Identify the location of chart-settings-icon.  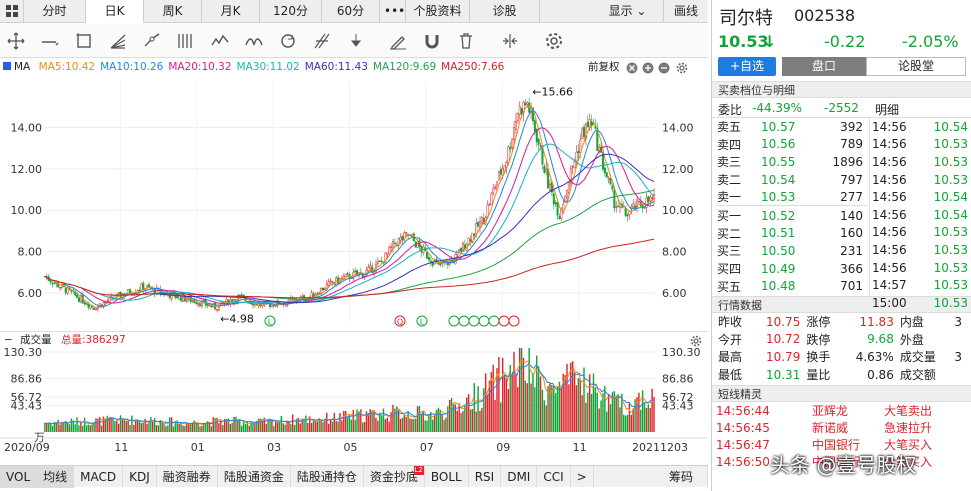
(682, 68).